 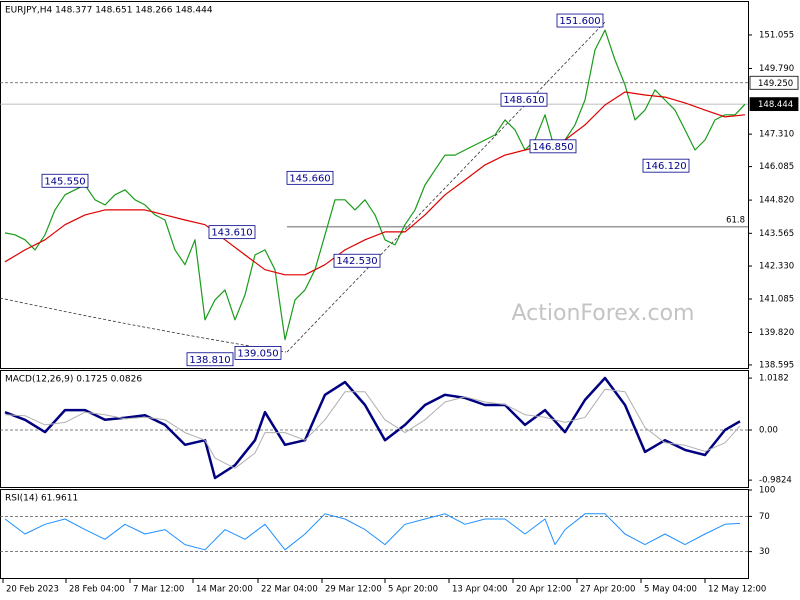 I want to click on y-tick-label: 142.330, so click(x=776, y=267).